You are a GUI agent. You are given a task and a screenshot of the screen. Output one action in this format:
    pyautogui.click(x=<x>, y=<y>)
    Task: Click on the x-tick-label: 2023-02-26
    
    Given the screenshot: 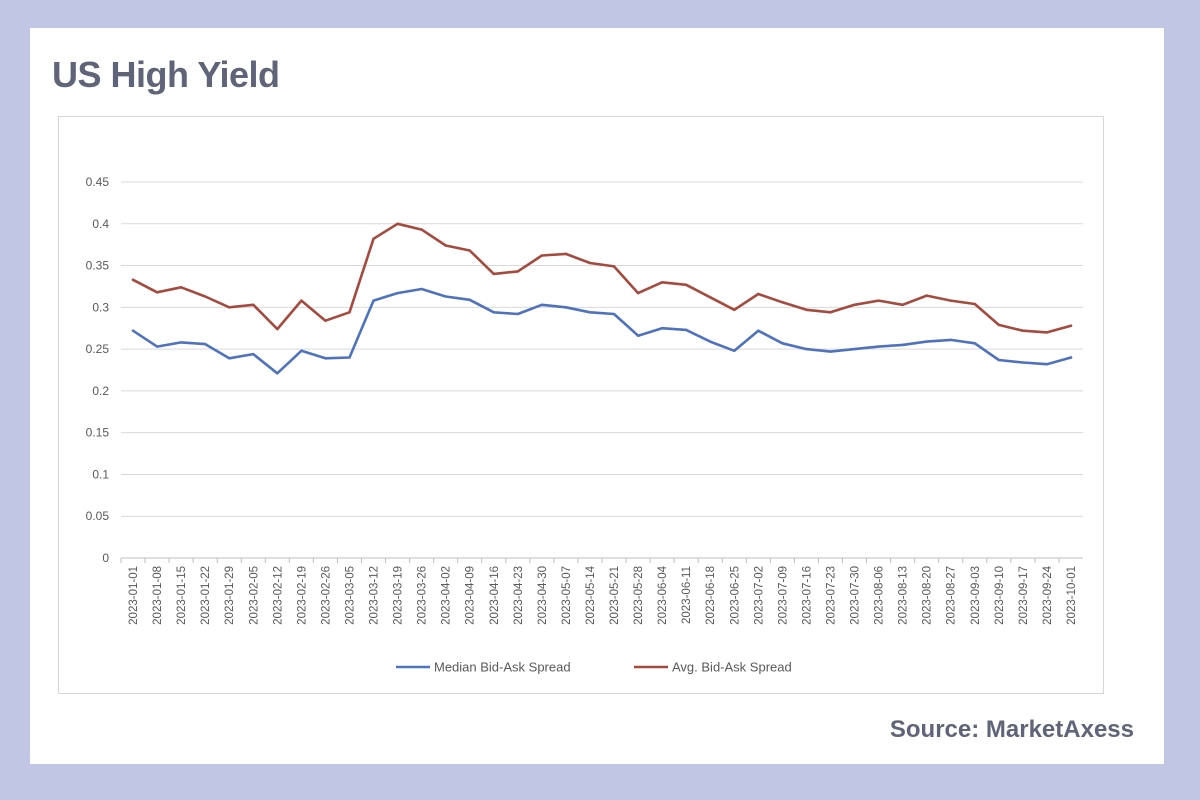 What is the action you would take?
    pyautogui.click(x=326, y=595)
    